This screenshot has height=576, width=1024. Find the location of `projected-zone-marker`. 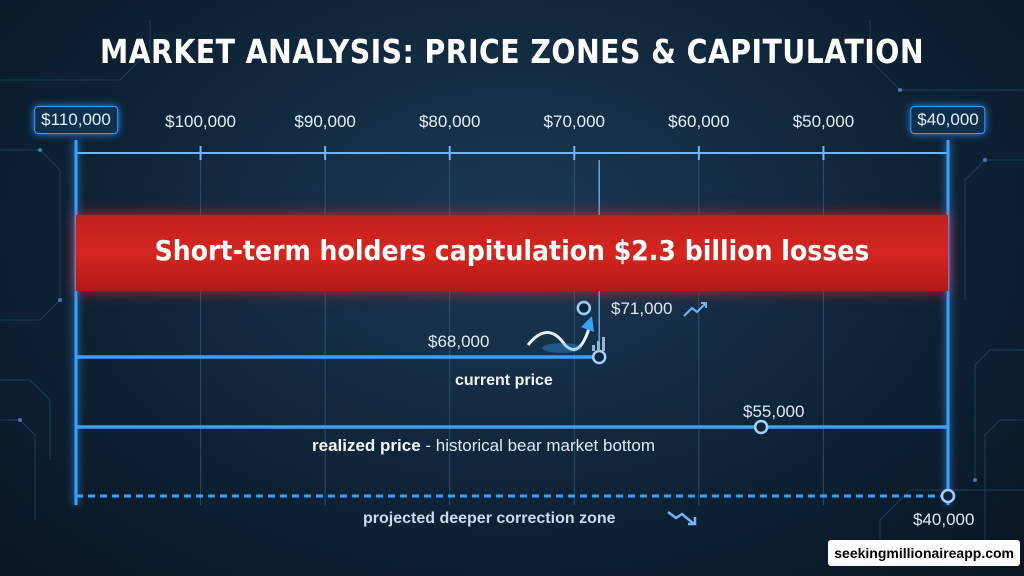

projected-zone-marker is located at coordinates (948, 496).